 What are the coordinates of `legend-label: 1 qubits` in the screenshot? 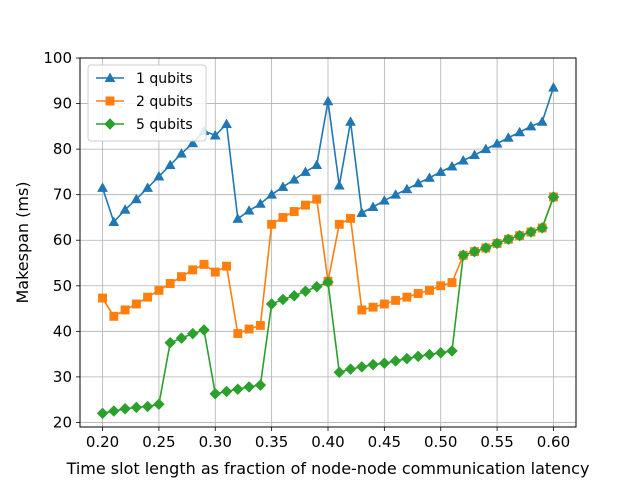 It's located at (164, 79).